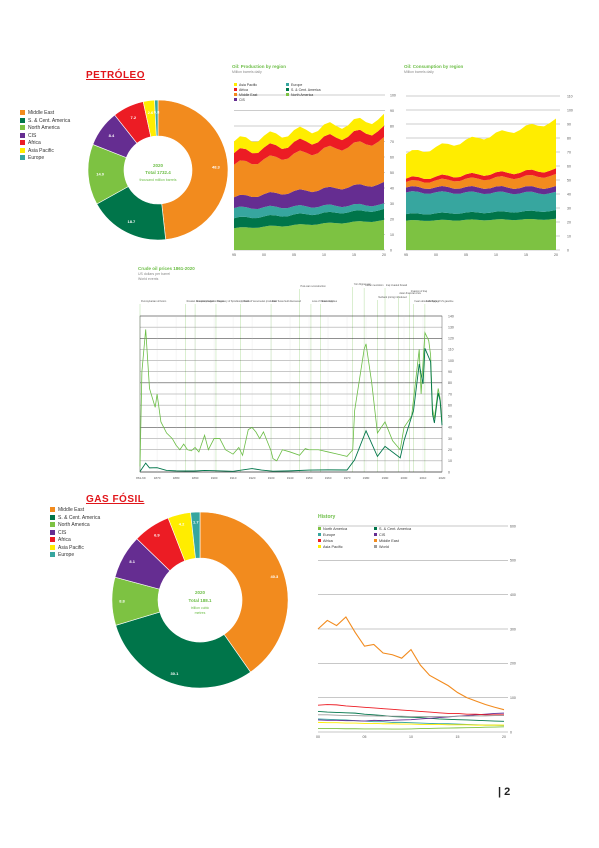 This screenshot has width=599, height=848. I want to click on event-label: Loss of Iranian supplies, so click(325, 301).